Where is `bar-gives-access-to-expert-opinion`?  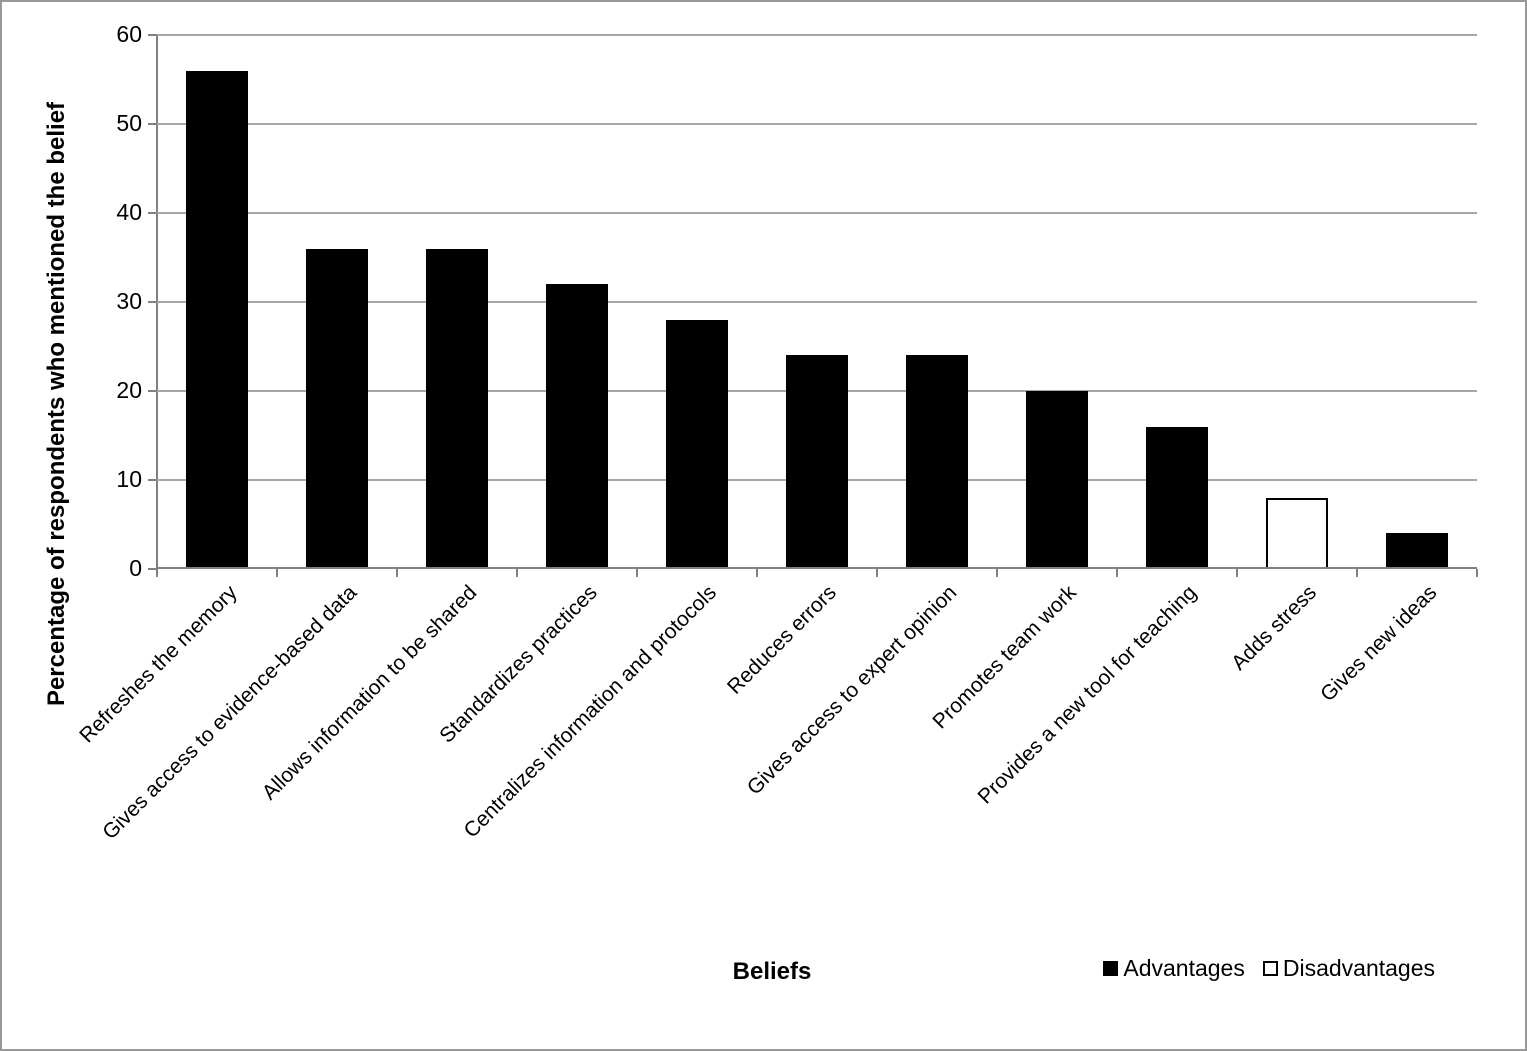
bar-gives-access-to-expert-opinion is located at coordinates (937, 462).